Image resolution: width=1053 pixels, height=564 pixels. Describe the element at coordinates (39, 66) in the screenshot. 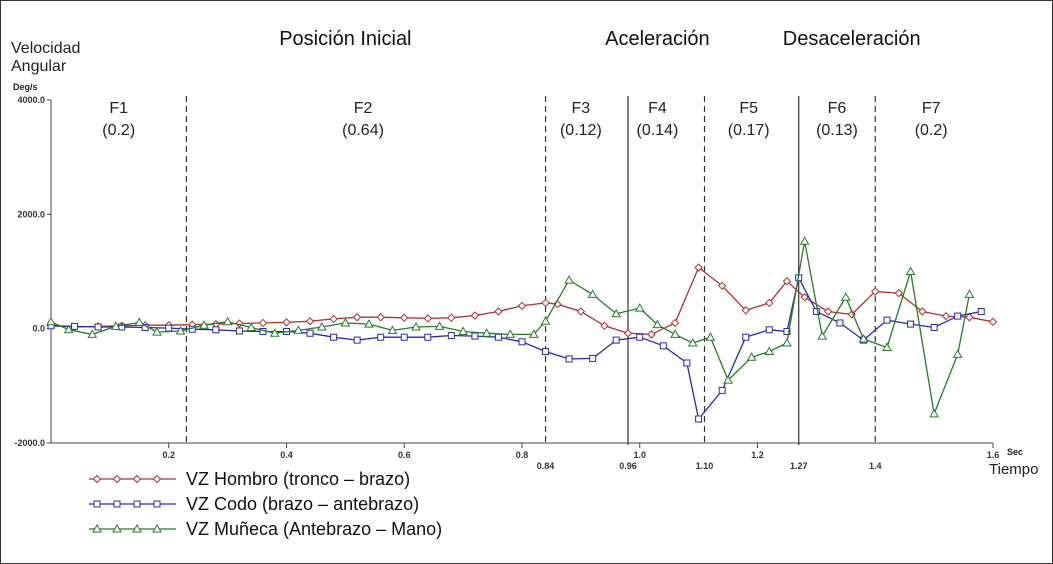

I see `y-axis-title-line2: Angular` at that location.